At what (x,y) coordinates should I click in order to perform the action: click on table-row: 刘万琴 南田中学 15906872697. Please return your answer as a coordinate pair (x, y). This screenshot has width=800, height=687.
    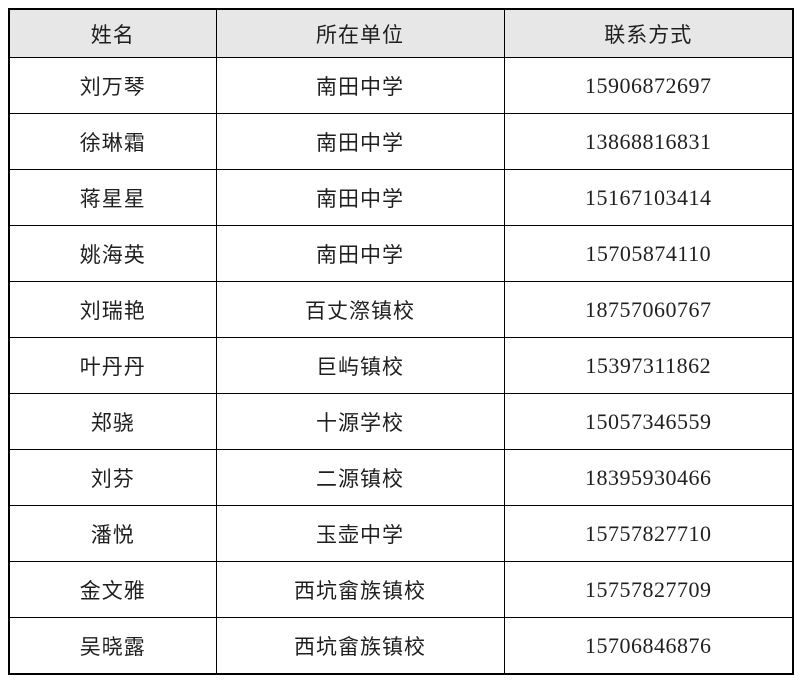
    Looking at the image, I should click on (401, 85).